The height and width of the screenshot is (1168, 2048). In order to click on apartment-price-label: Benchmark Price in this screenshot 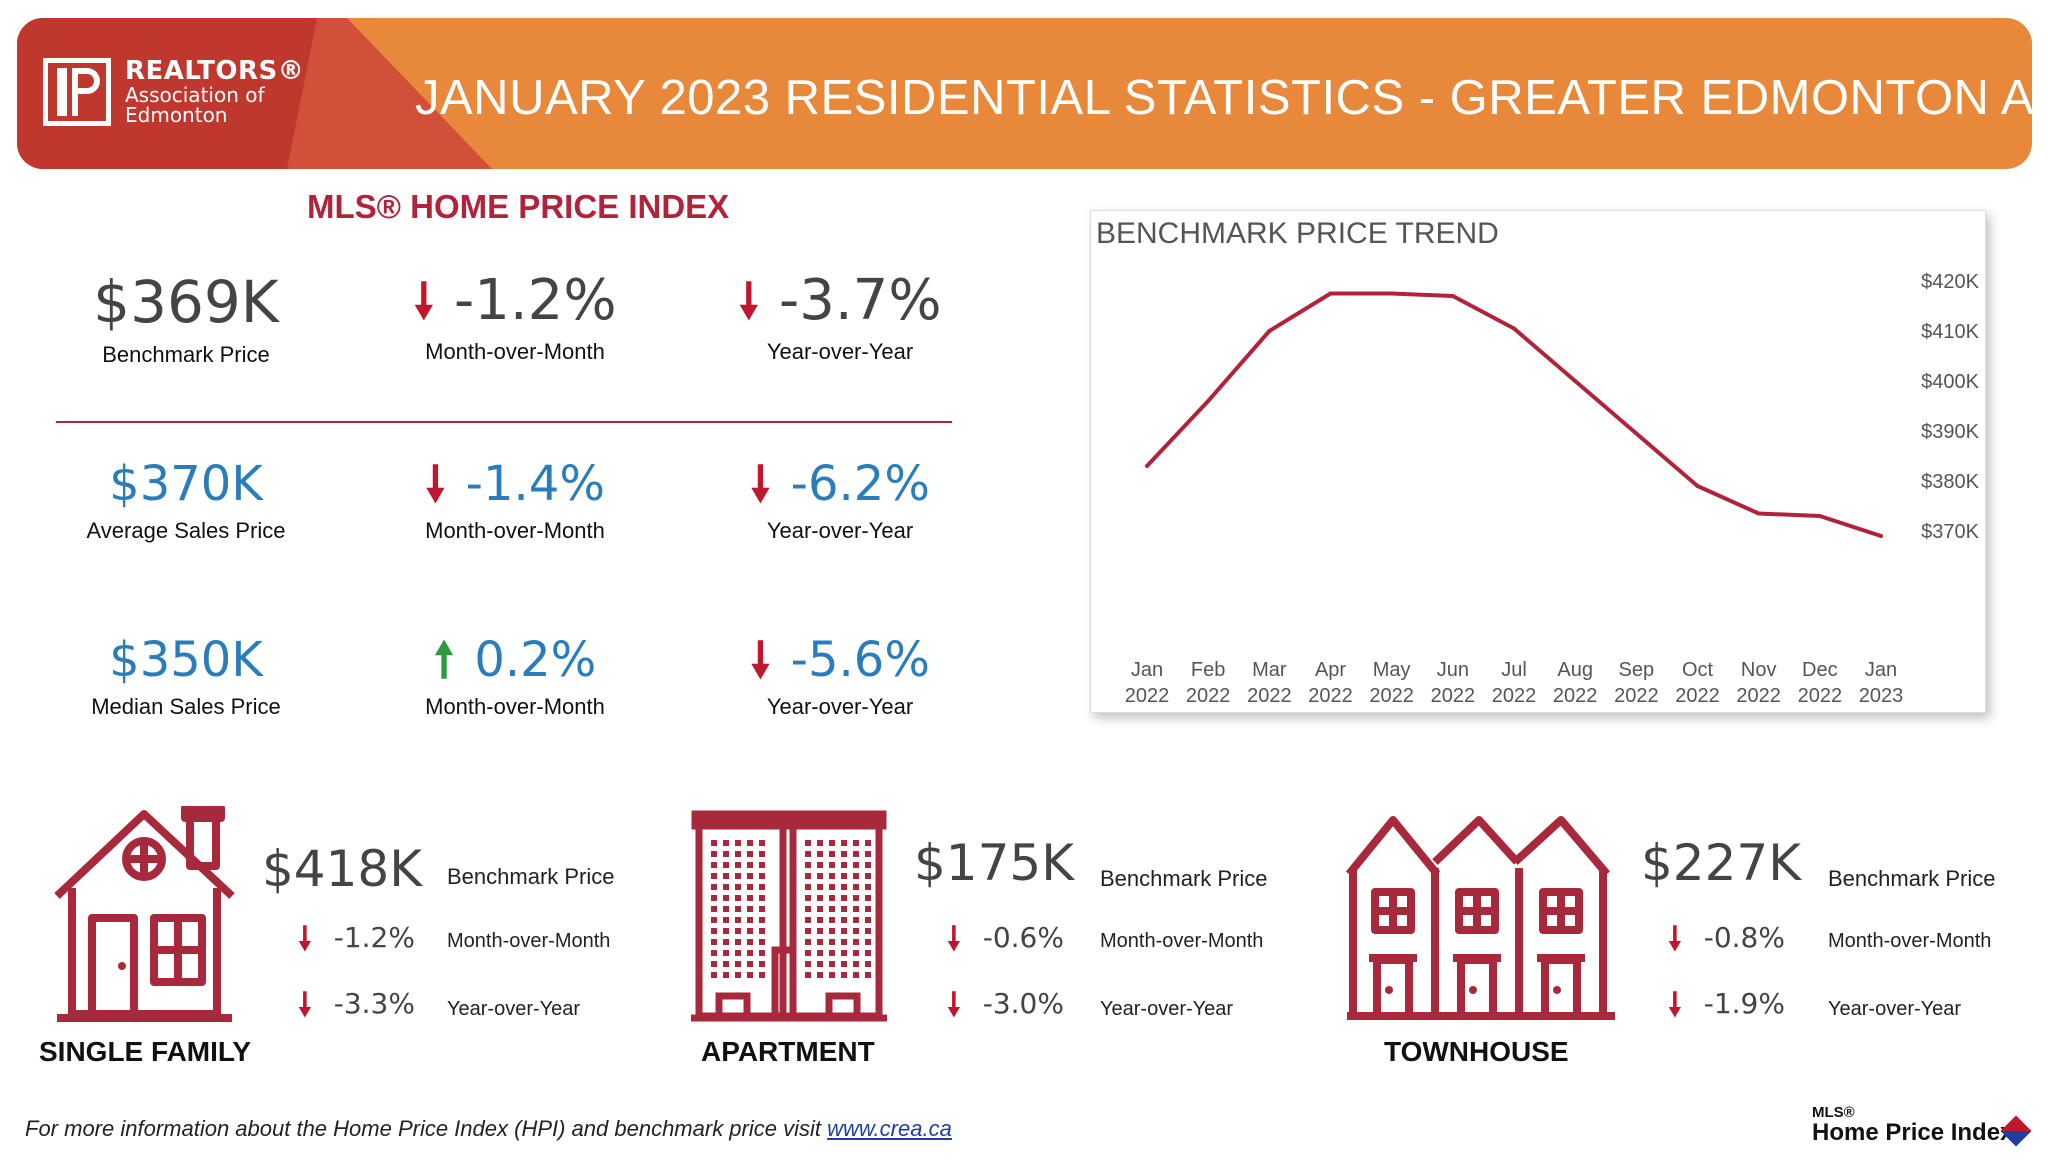, I will do `click(1184, 878)`.